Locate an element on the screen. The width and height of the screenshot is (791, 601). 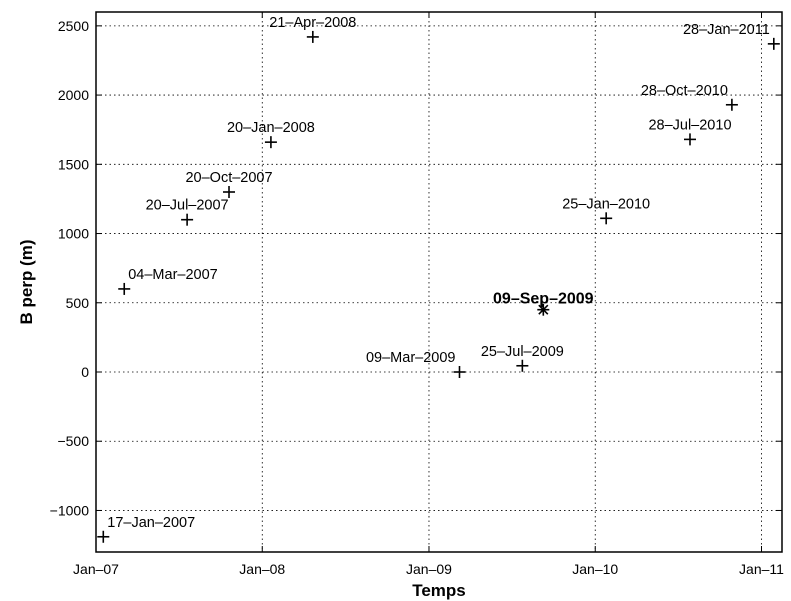
data-point: 28–Oct–2010 is located at coordinates (689, 97).